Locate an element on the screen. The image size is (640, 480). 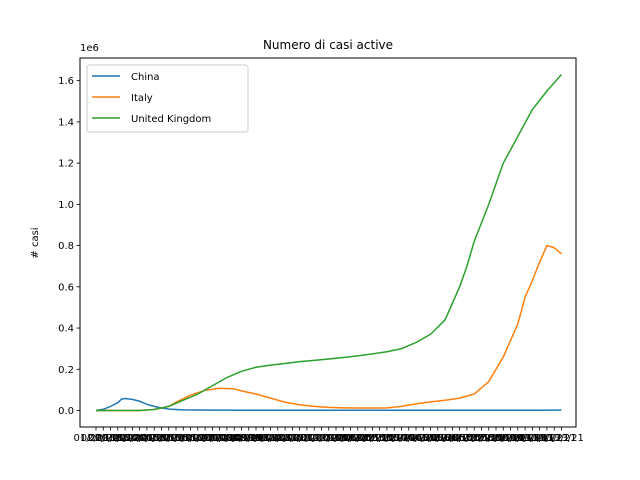
x-tick-label: 08/19/20 is located at coordinates (248, 438).